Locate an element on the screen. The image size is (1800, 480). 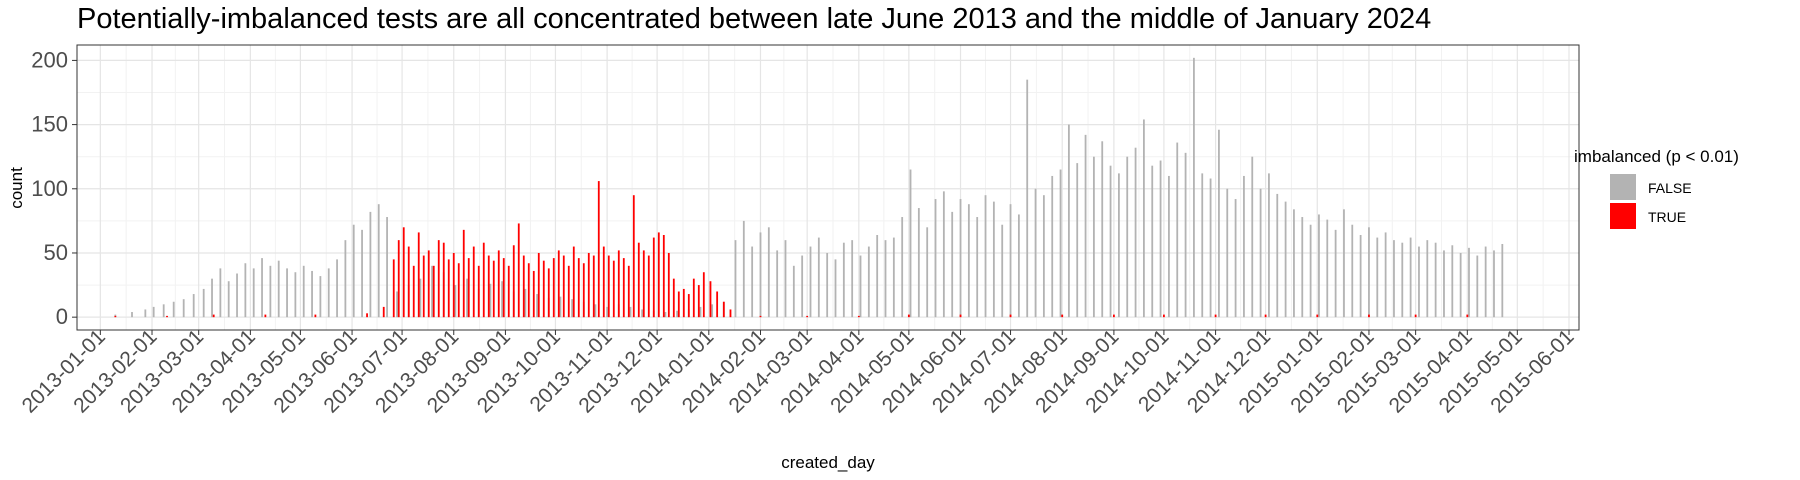
legend-label-true: TRUE is located at coordinates (1667, 217).